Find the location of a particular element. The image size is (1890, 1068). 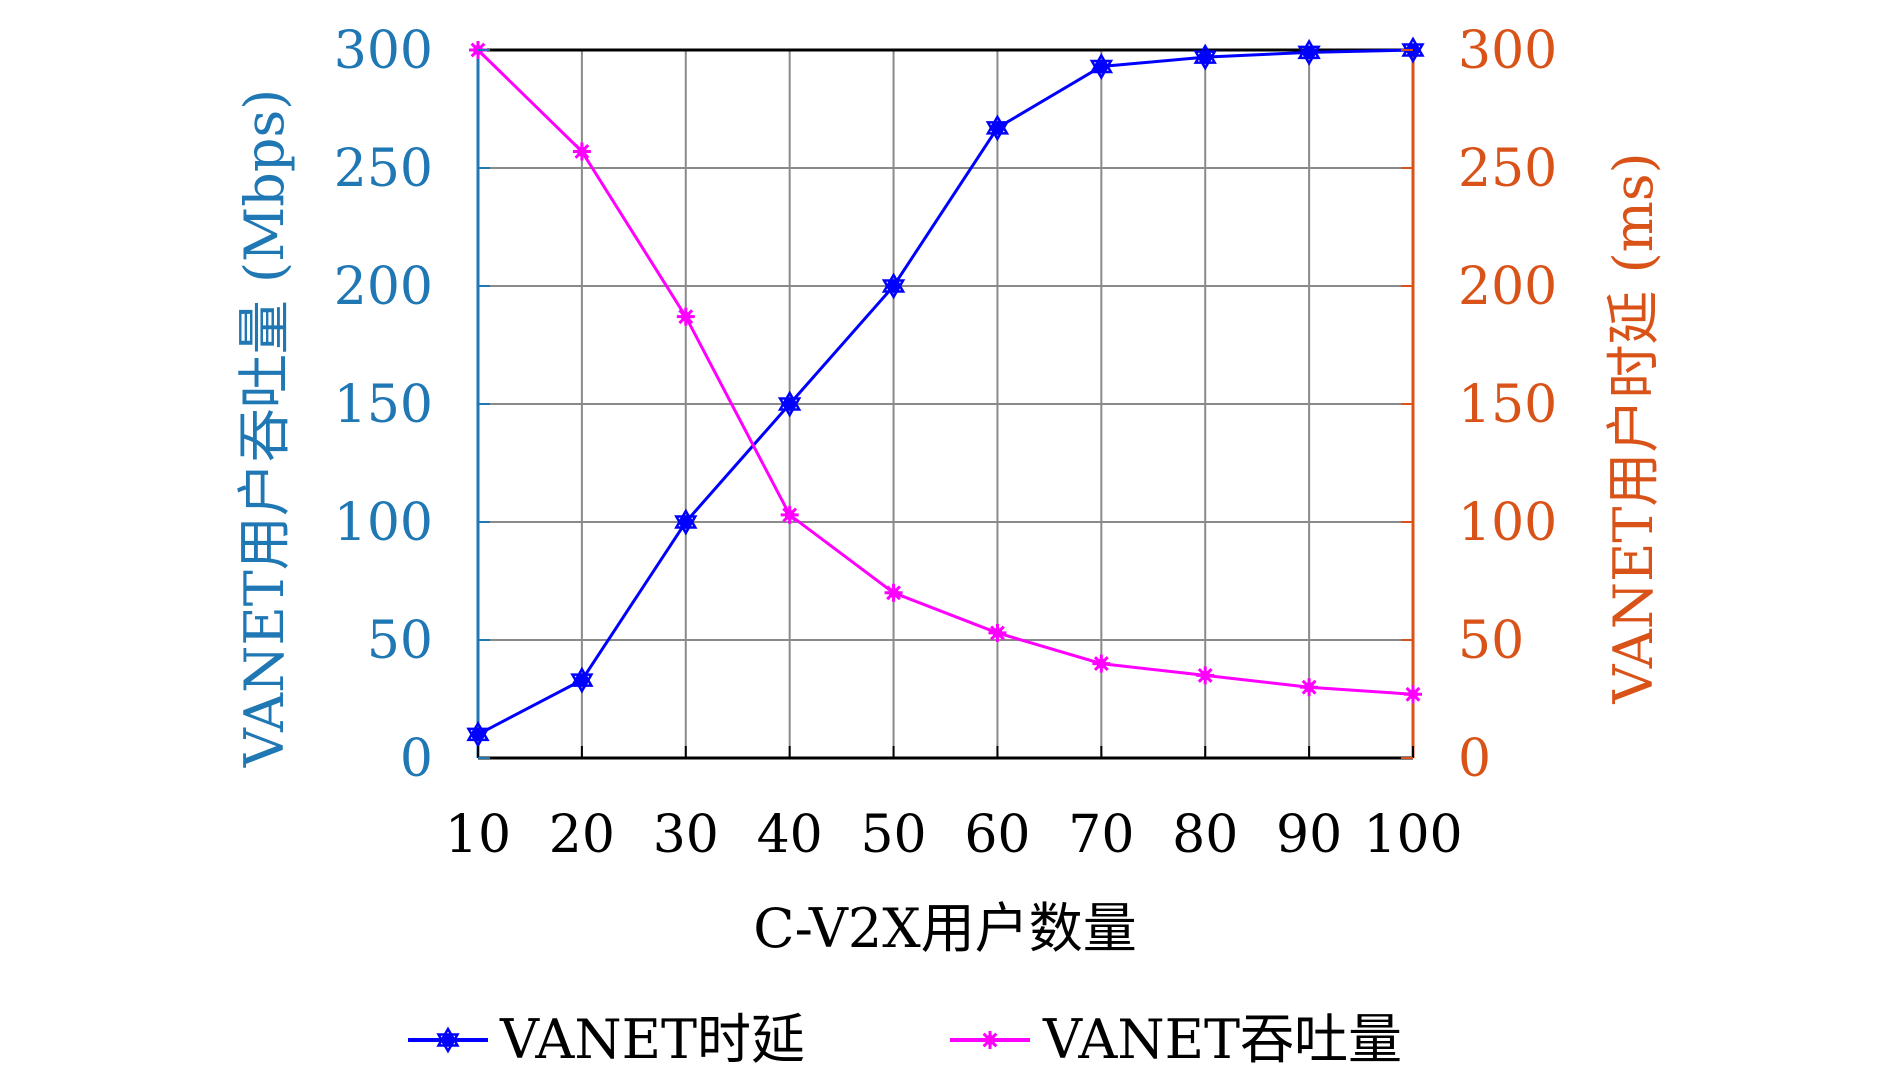

y-left-tick-label-3: 150 is located at coordinates (383, 405).